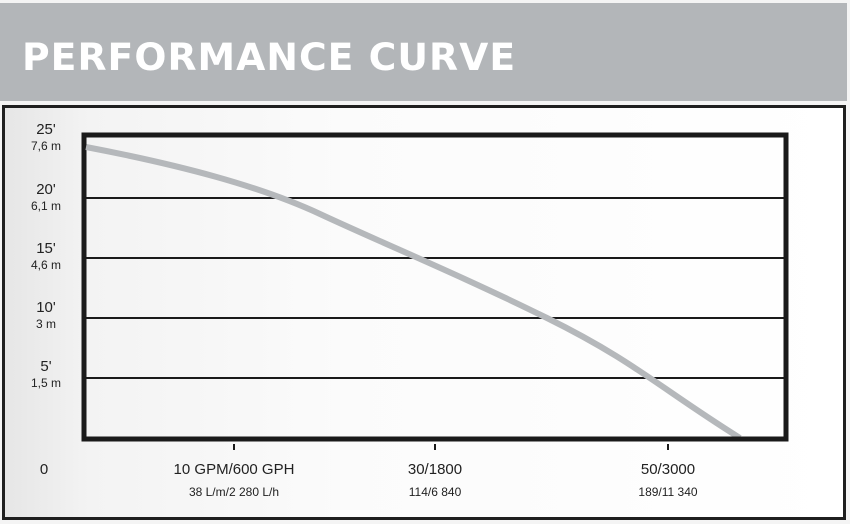 The image size is (850, 524). I want to click on y-tick-5: 5' 1,5 m, so click(46, 374).